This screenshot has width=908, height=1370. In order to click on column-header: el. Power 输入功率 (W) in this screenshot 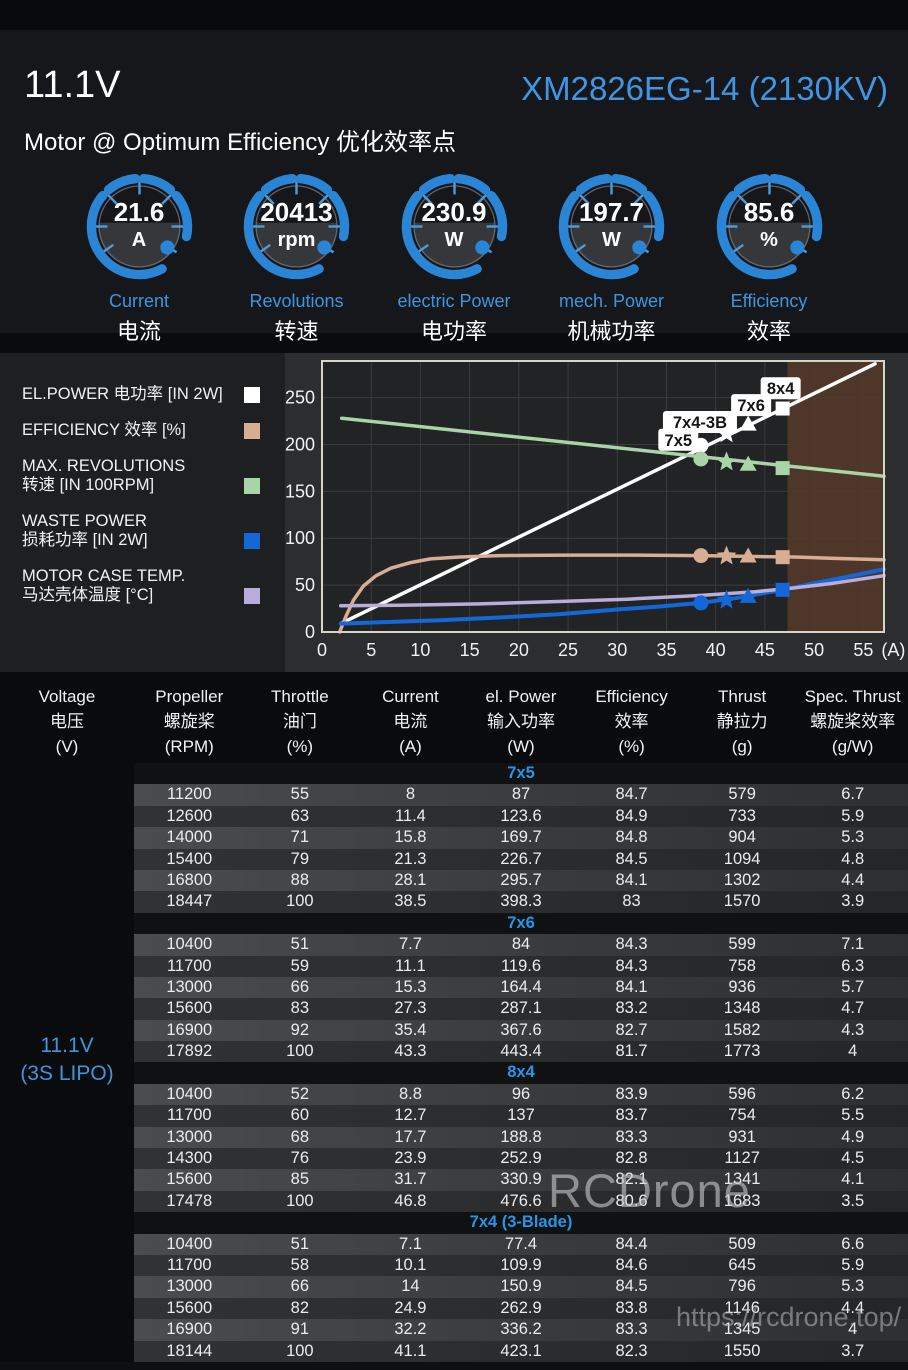, I will do `click(521, 721)`.